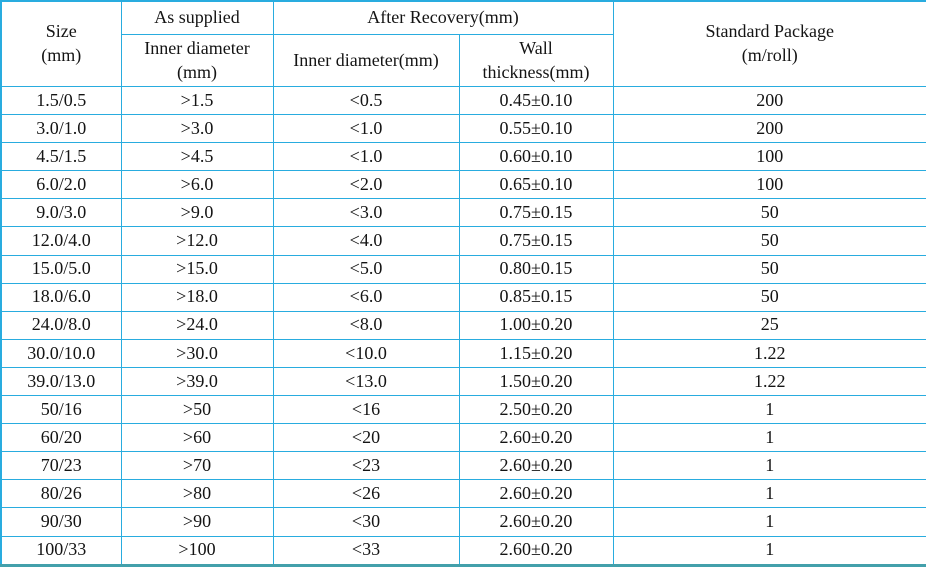 The image size is (926, 584). What do you see at coordinates (61, 438) in the screenshot?
I see `size-cell: 60/20` at bounding box center [61, 438].